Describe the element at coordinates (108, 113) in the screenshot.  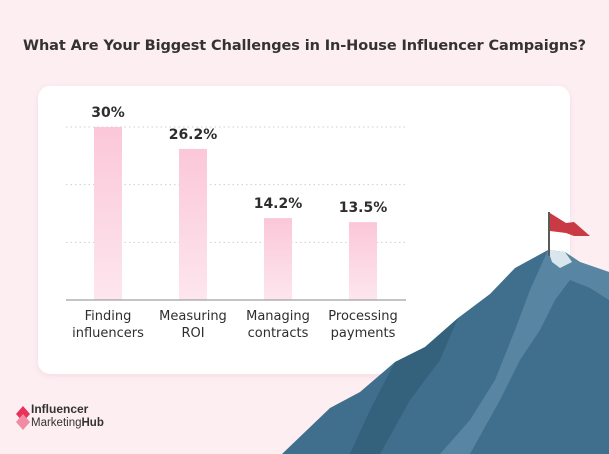
I see `data-label: 30%` at that location.